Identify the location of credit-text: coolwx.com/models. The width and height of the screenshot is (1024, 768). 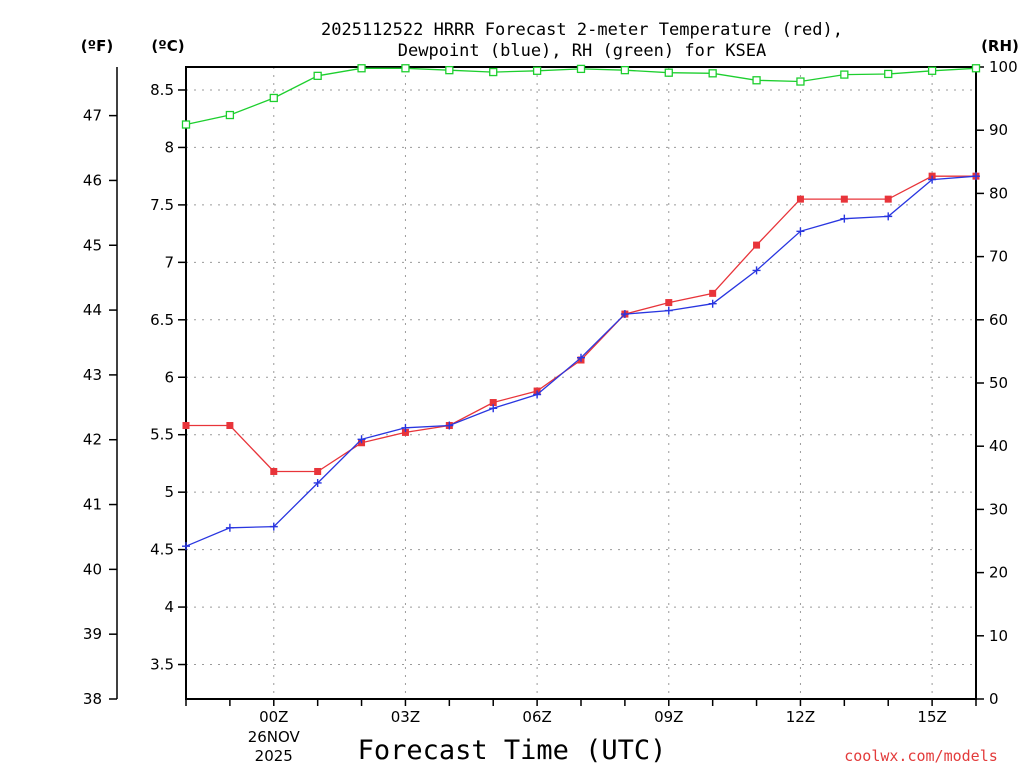
(921, 756).